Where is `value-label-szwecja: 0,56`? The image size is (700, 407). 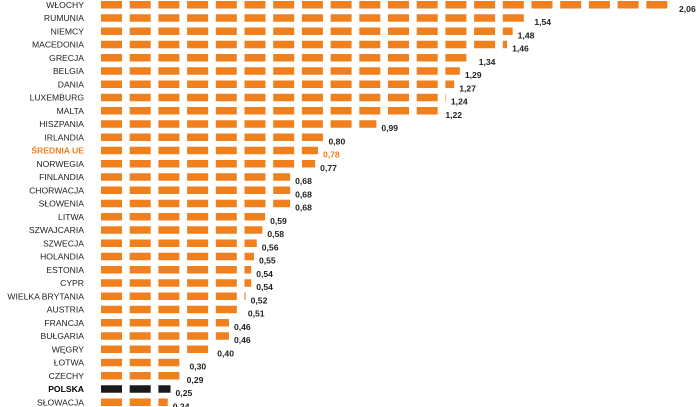 value-label-szwecja: 0,56 is located at coordinates (270, 247).